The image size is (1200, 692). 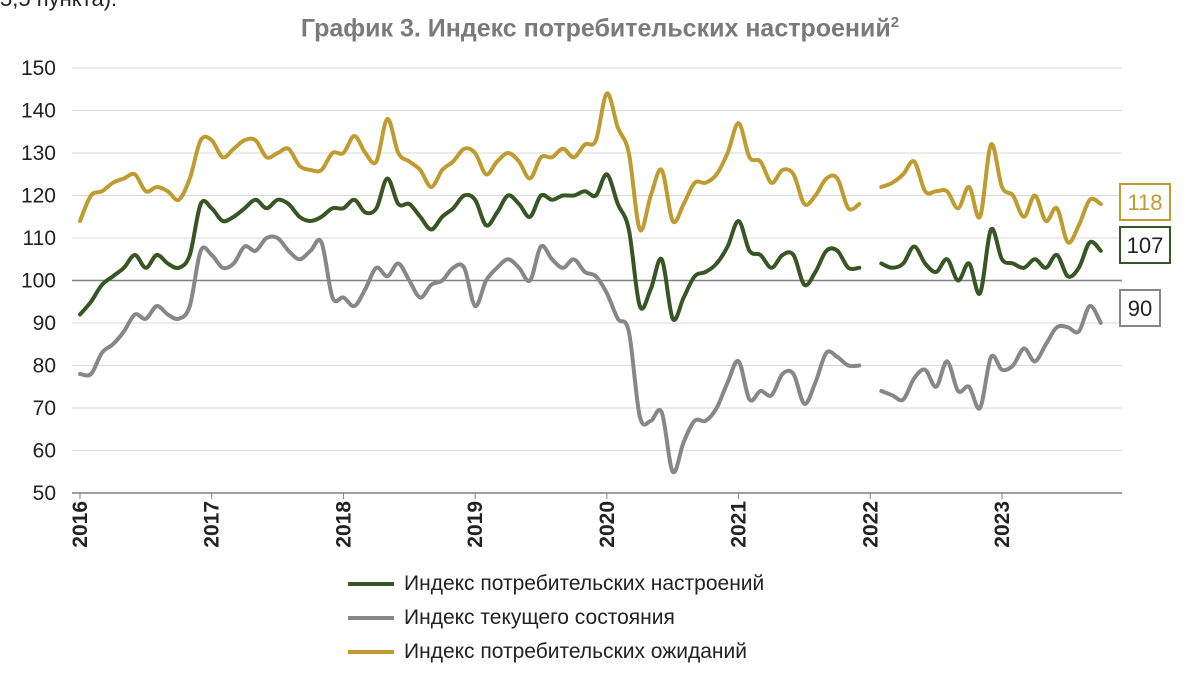 I want to click on x-tick-label-2021: 2021, so click(x=739, y=524).